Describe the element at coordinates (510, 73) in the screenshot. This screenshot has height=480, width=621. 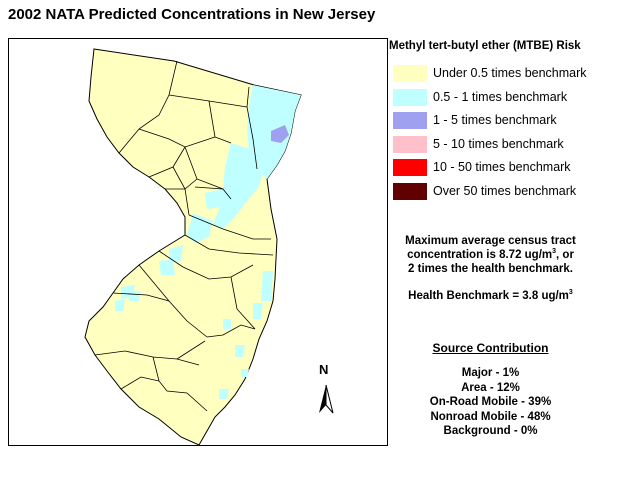
I see `legend-label: Under 0.5 times benchmark` at that location.